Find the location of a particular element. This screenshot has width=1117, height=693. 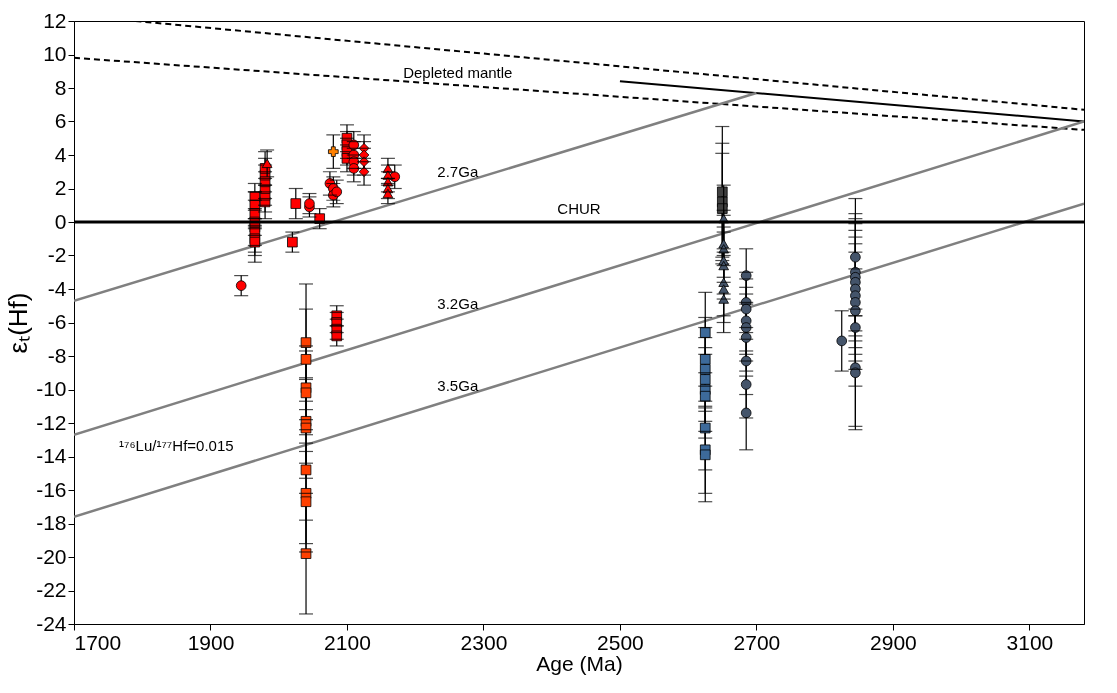

y-tick-label: -4 is located at coordinates (57, 288).